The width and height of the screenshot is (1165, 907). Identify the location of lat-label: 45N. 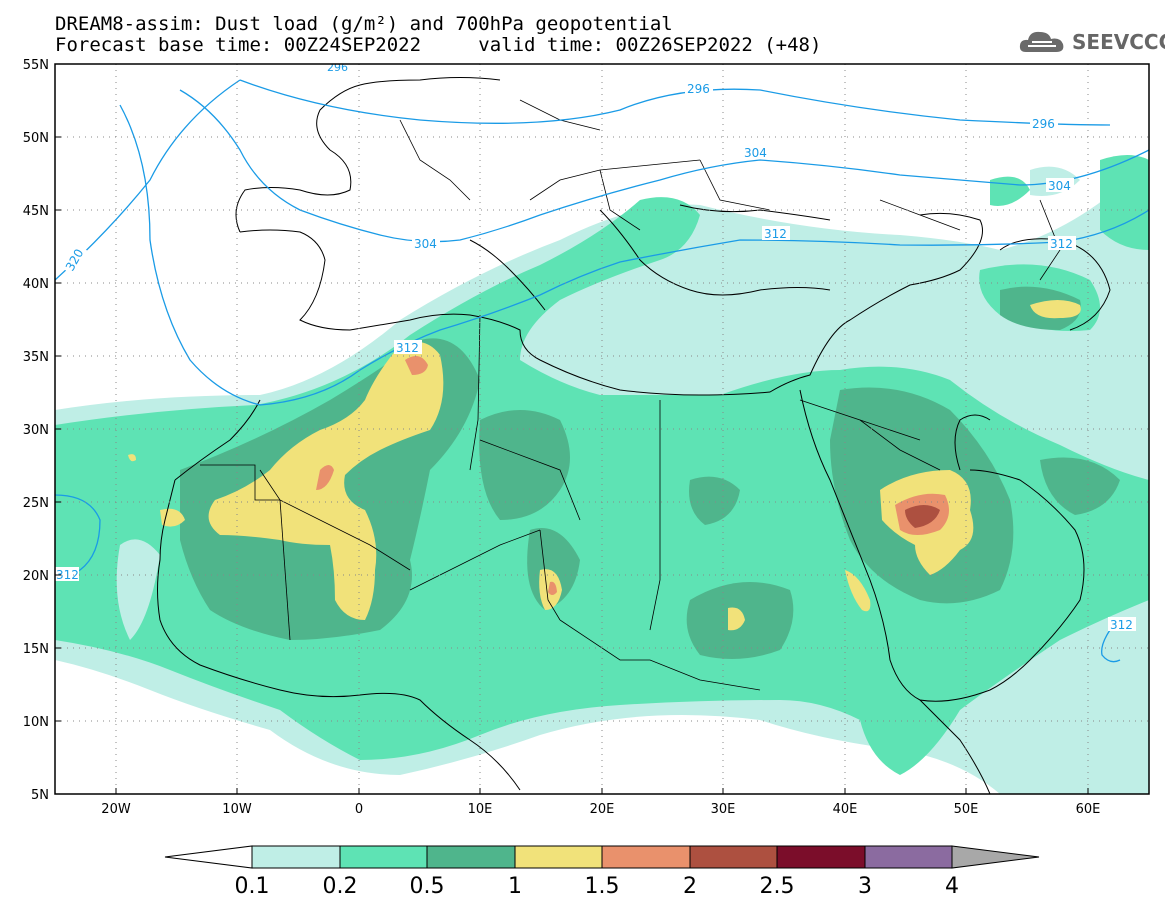
(36, 211).